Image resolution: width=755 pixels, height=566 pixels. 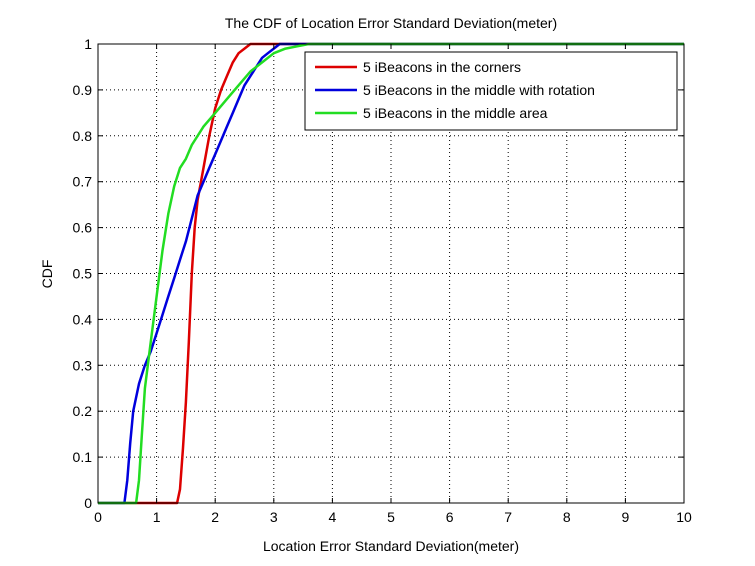 What do you see at coordinates (391, 517) in the screenshot?
I see `x-tick-label: 5` at bounding box center [391, 517].